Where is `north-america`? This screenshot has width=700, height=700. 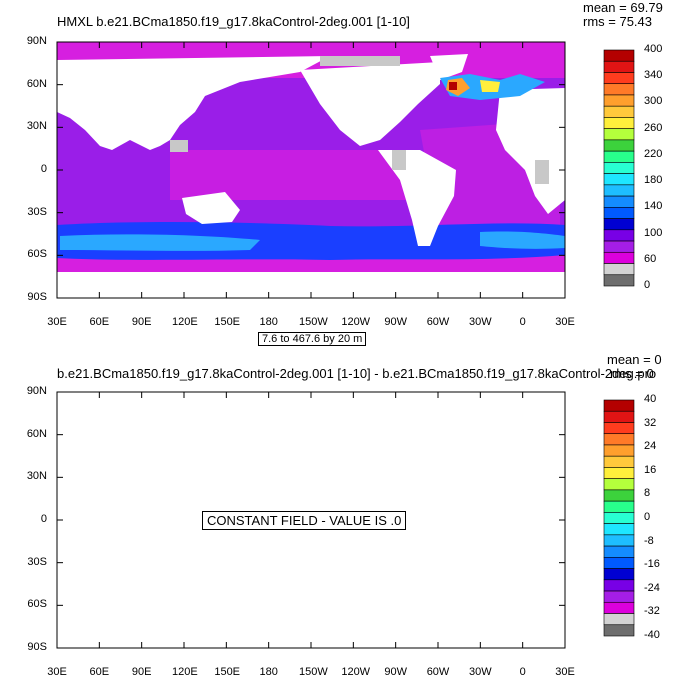
north-america is located at coordinates (370, 104).